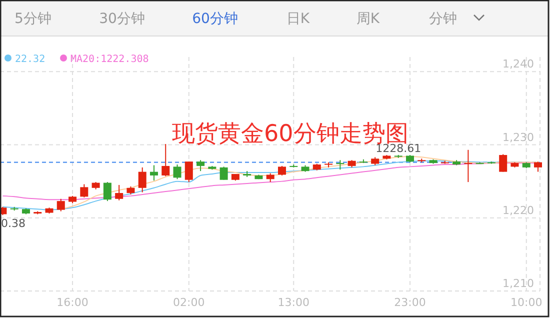 The height and width of the screenshot is (320, 550). Describe the element at coordinates (215, 19) in the screenshot. I see `text: 60分钟` at that location.